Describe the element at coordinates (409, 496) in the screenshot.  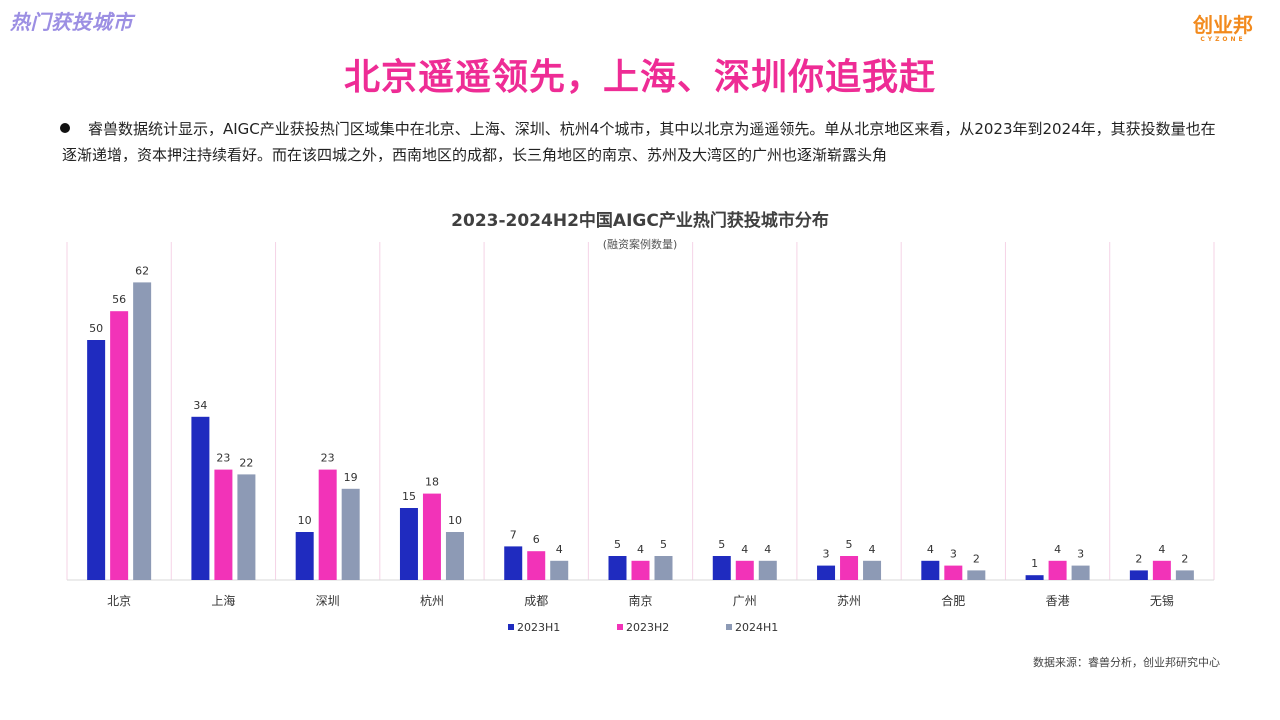
I see `data-label: 15` at that location.